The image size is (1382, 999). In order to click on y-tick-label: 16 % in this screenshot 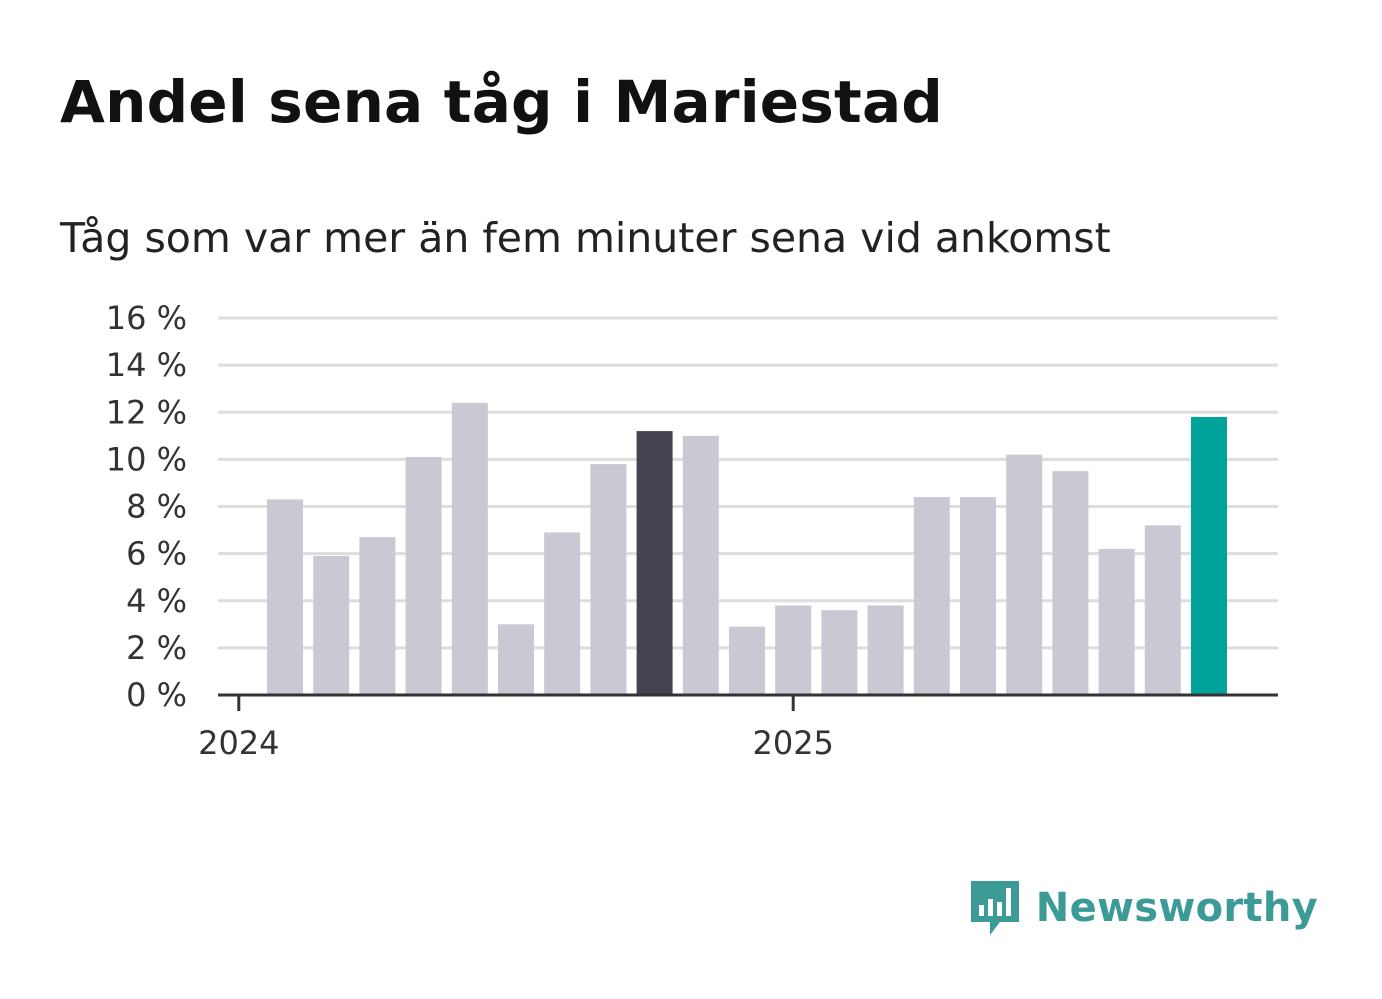, I will do `click(146, 318)`.